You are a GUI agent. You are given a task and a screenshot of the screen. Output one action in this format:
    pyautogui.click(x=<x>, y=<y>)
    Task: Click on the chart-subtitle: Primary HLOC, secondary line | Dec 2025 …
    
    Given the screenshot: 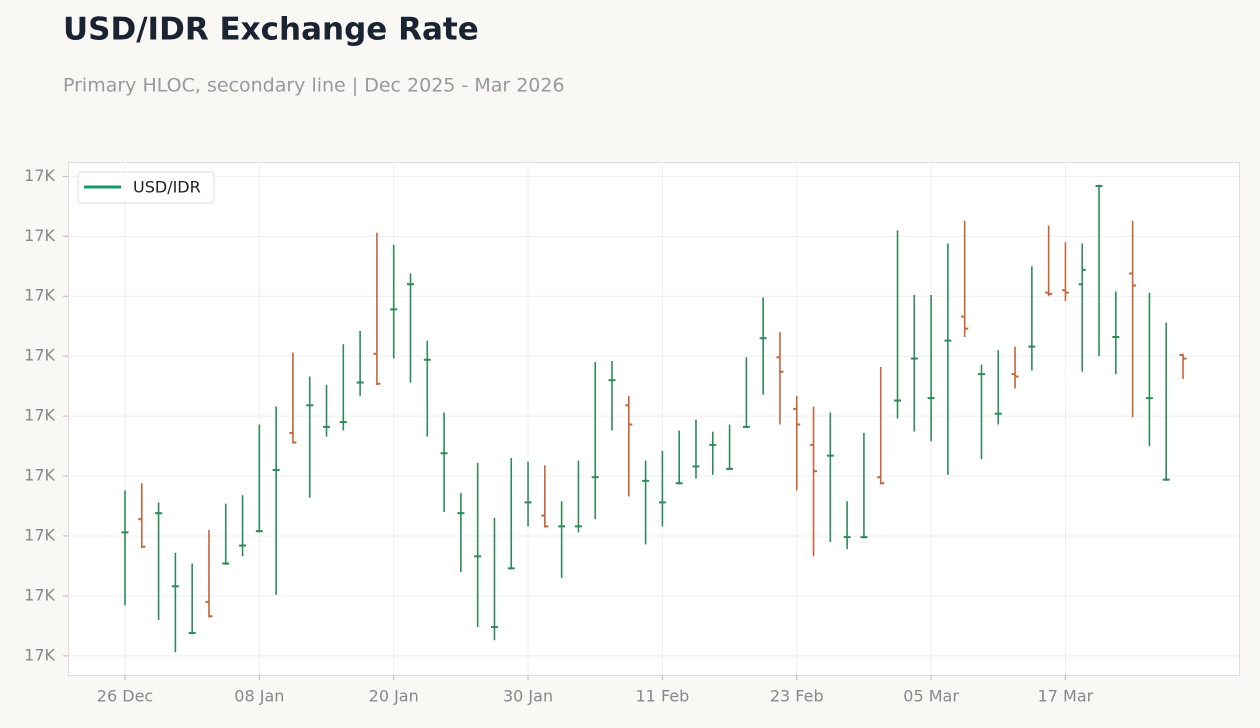 What is the action you would take?
    pyautogui.click(x=314, y=86)
    